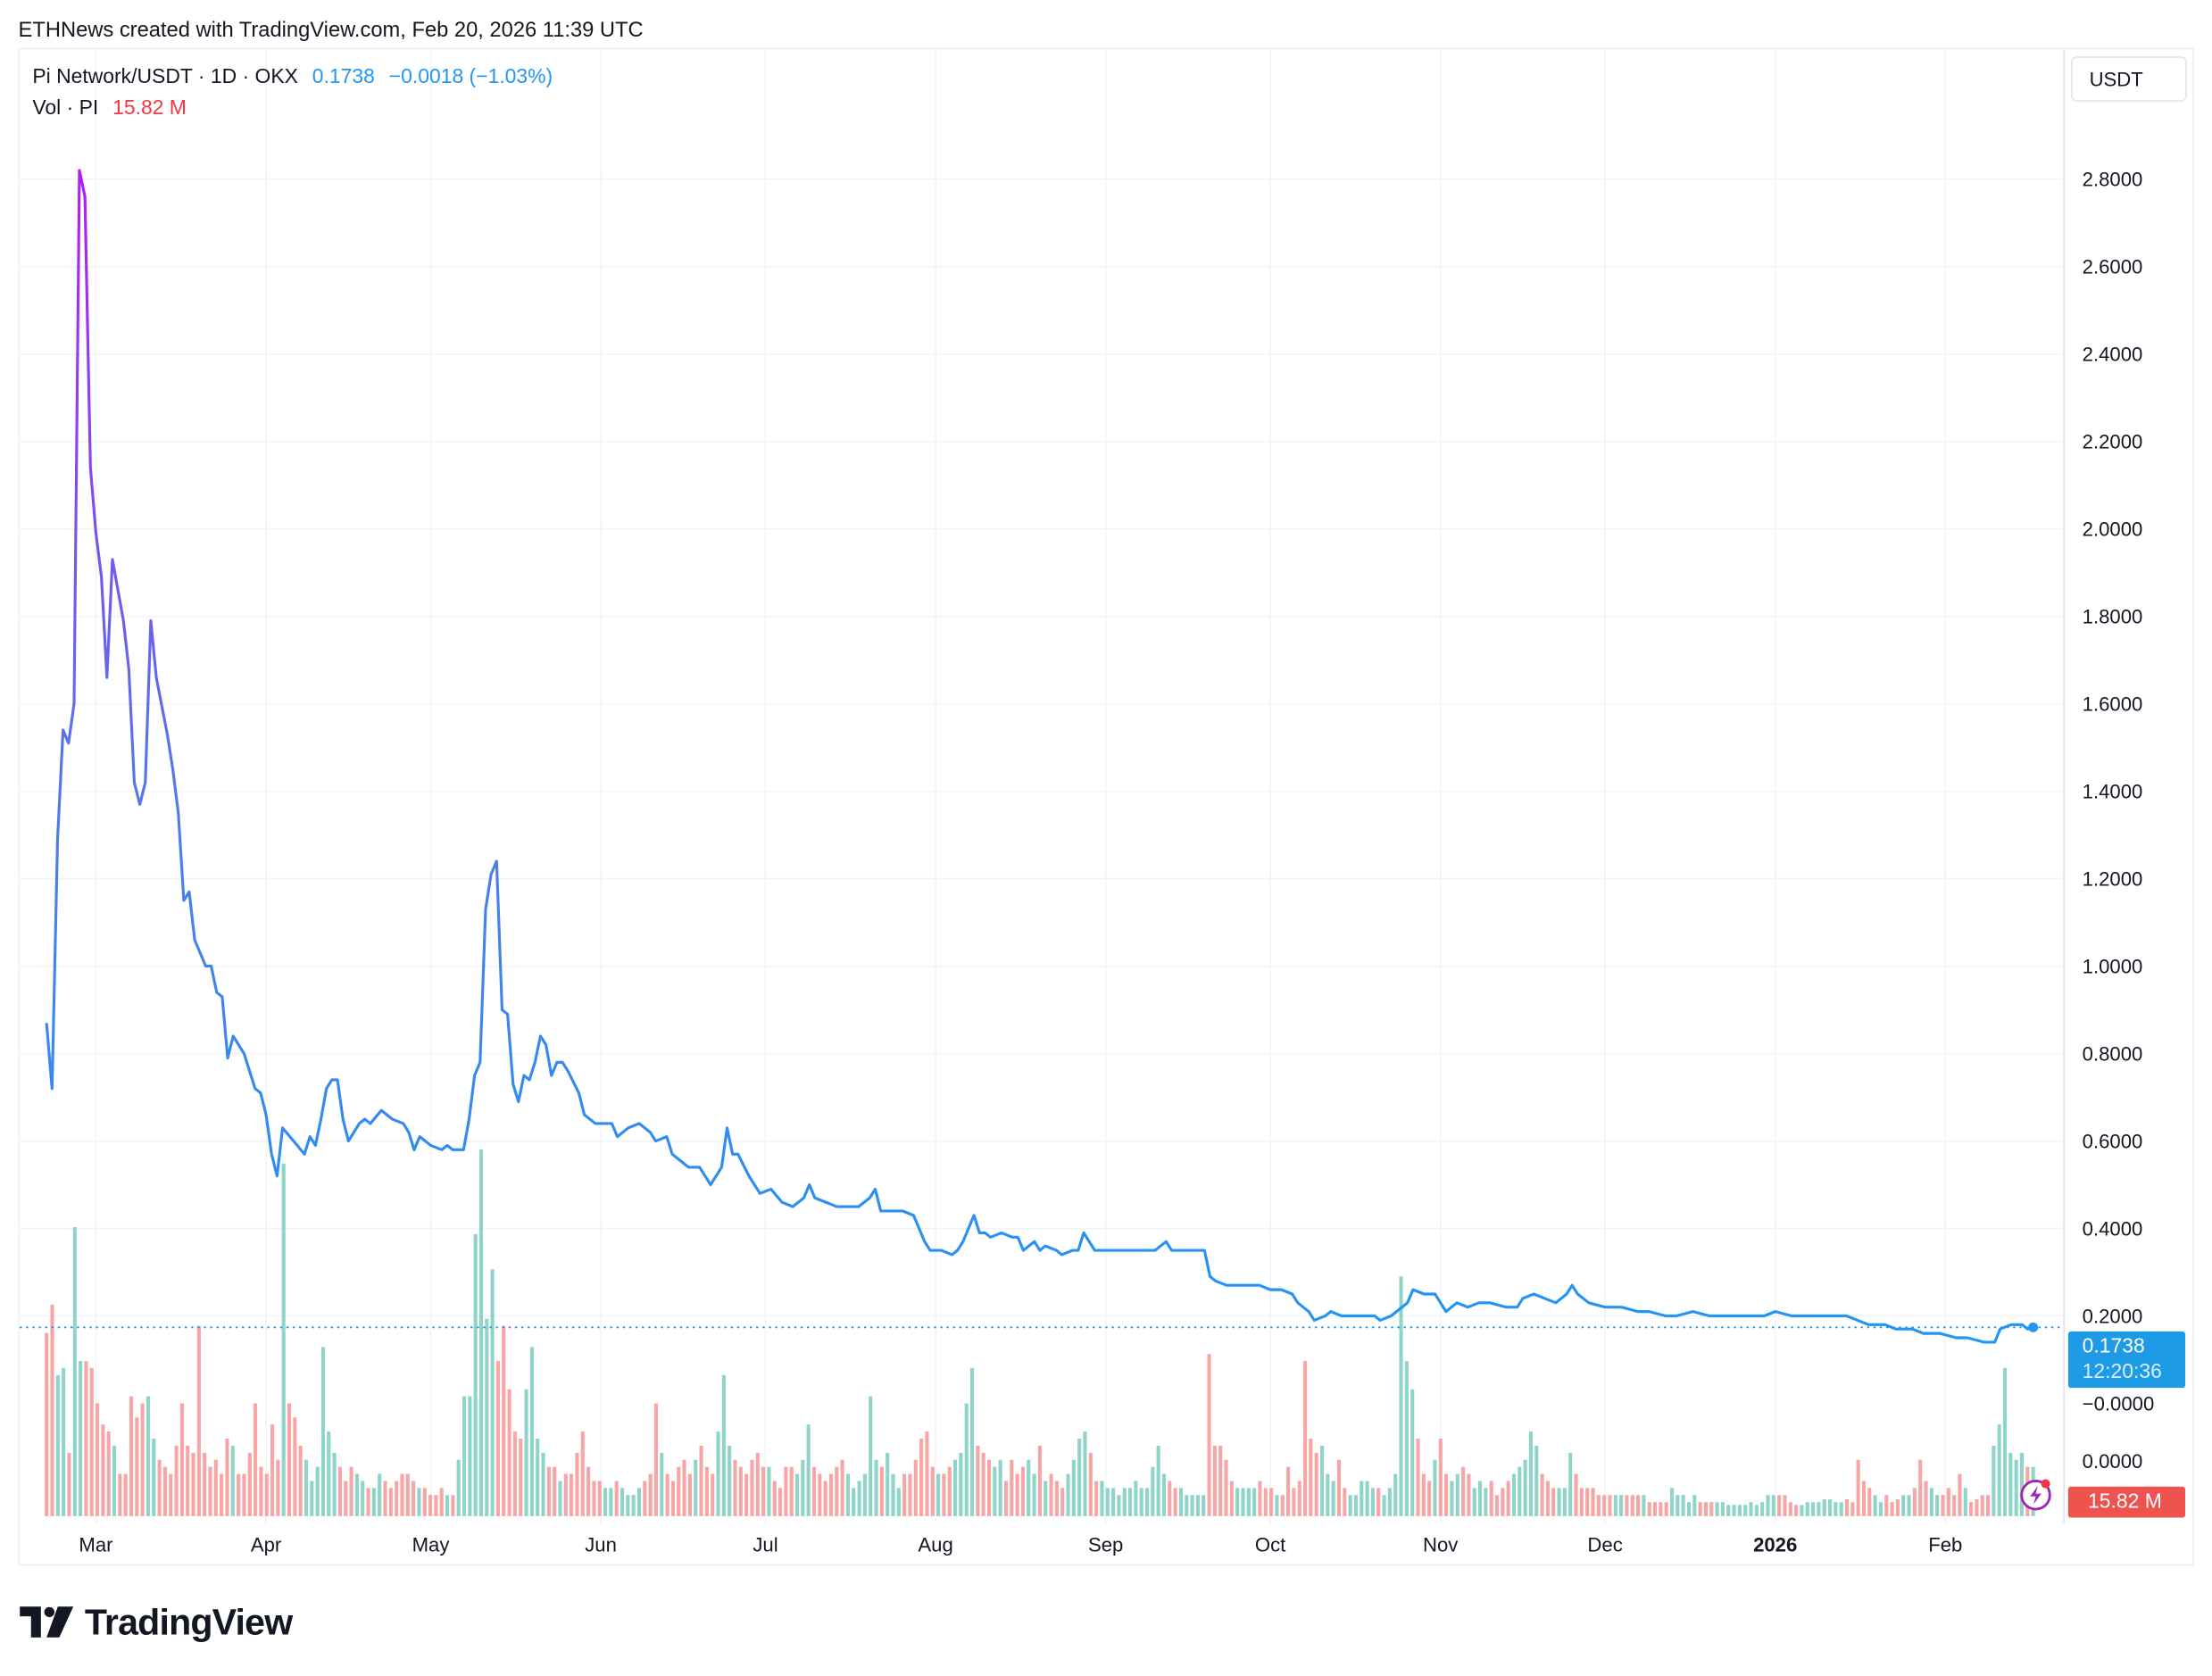  I want to click on volume-tag: 15.82 M, so click(2126, 1502).